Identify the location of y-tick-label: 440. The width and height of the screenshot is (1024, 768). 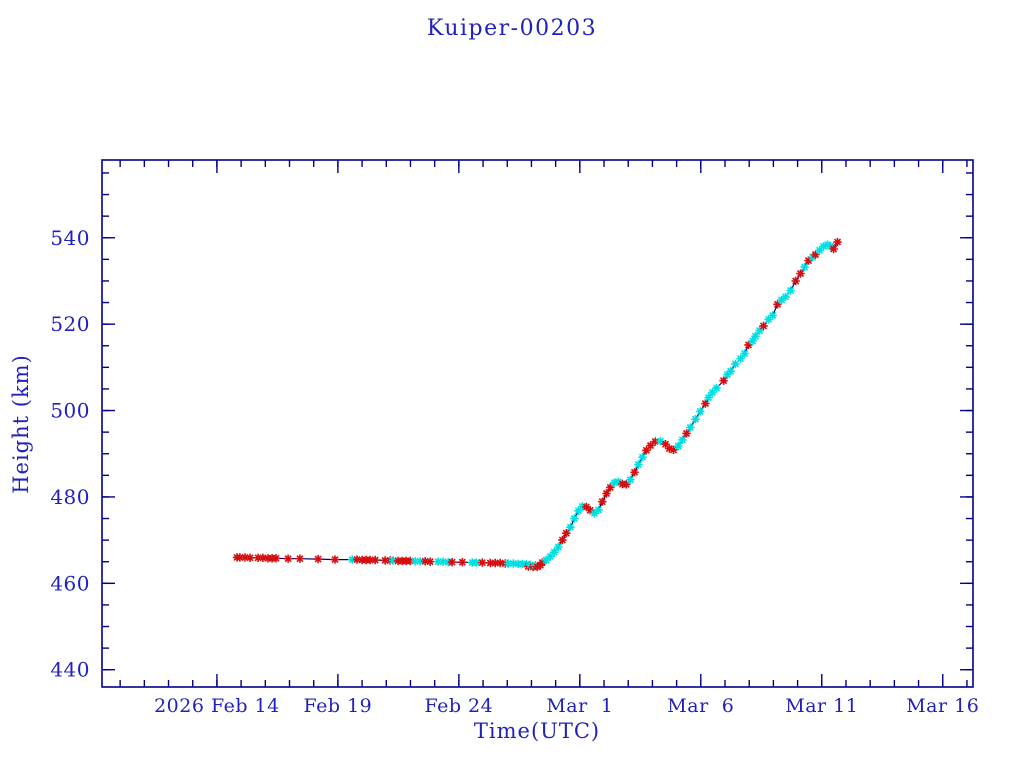
(70, 670).